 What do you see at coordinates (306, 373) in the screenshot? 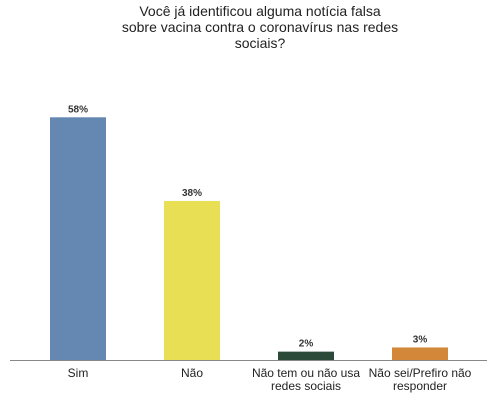
I see `category-label: Não tem ou não usa` at bounding box center [306, 373].